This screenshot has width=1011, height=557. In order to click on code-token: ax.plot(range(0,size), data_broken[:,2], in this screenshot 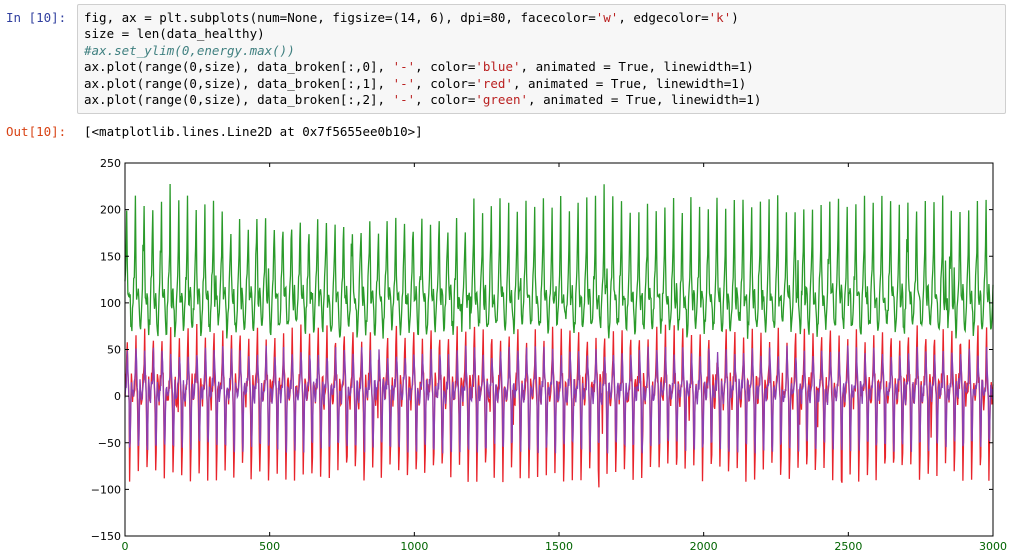, I will do `click(238, 100)`.